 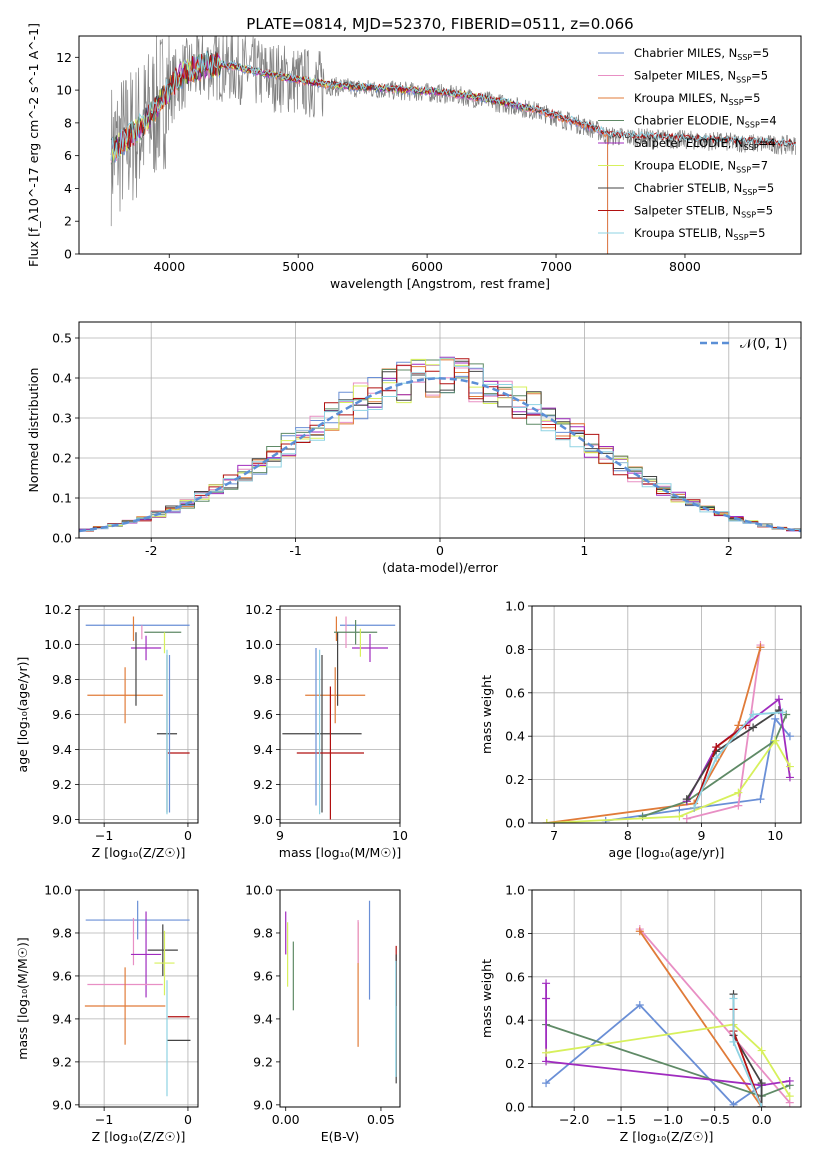 What do you see at coordinates (62, 679) in the screenshot?
I see `y-tick-label: 9.8` at bounding box center [62, 679].